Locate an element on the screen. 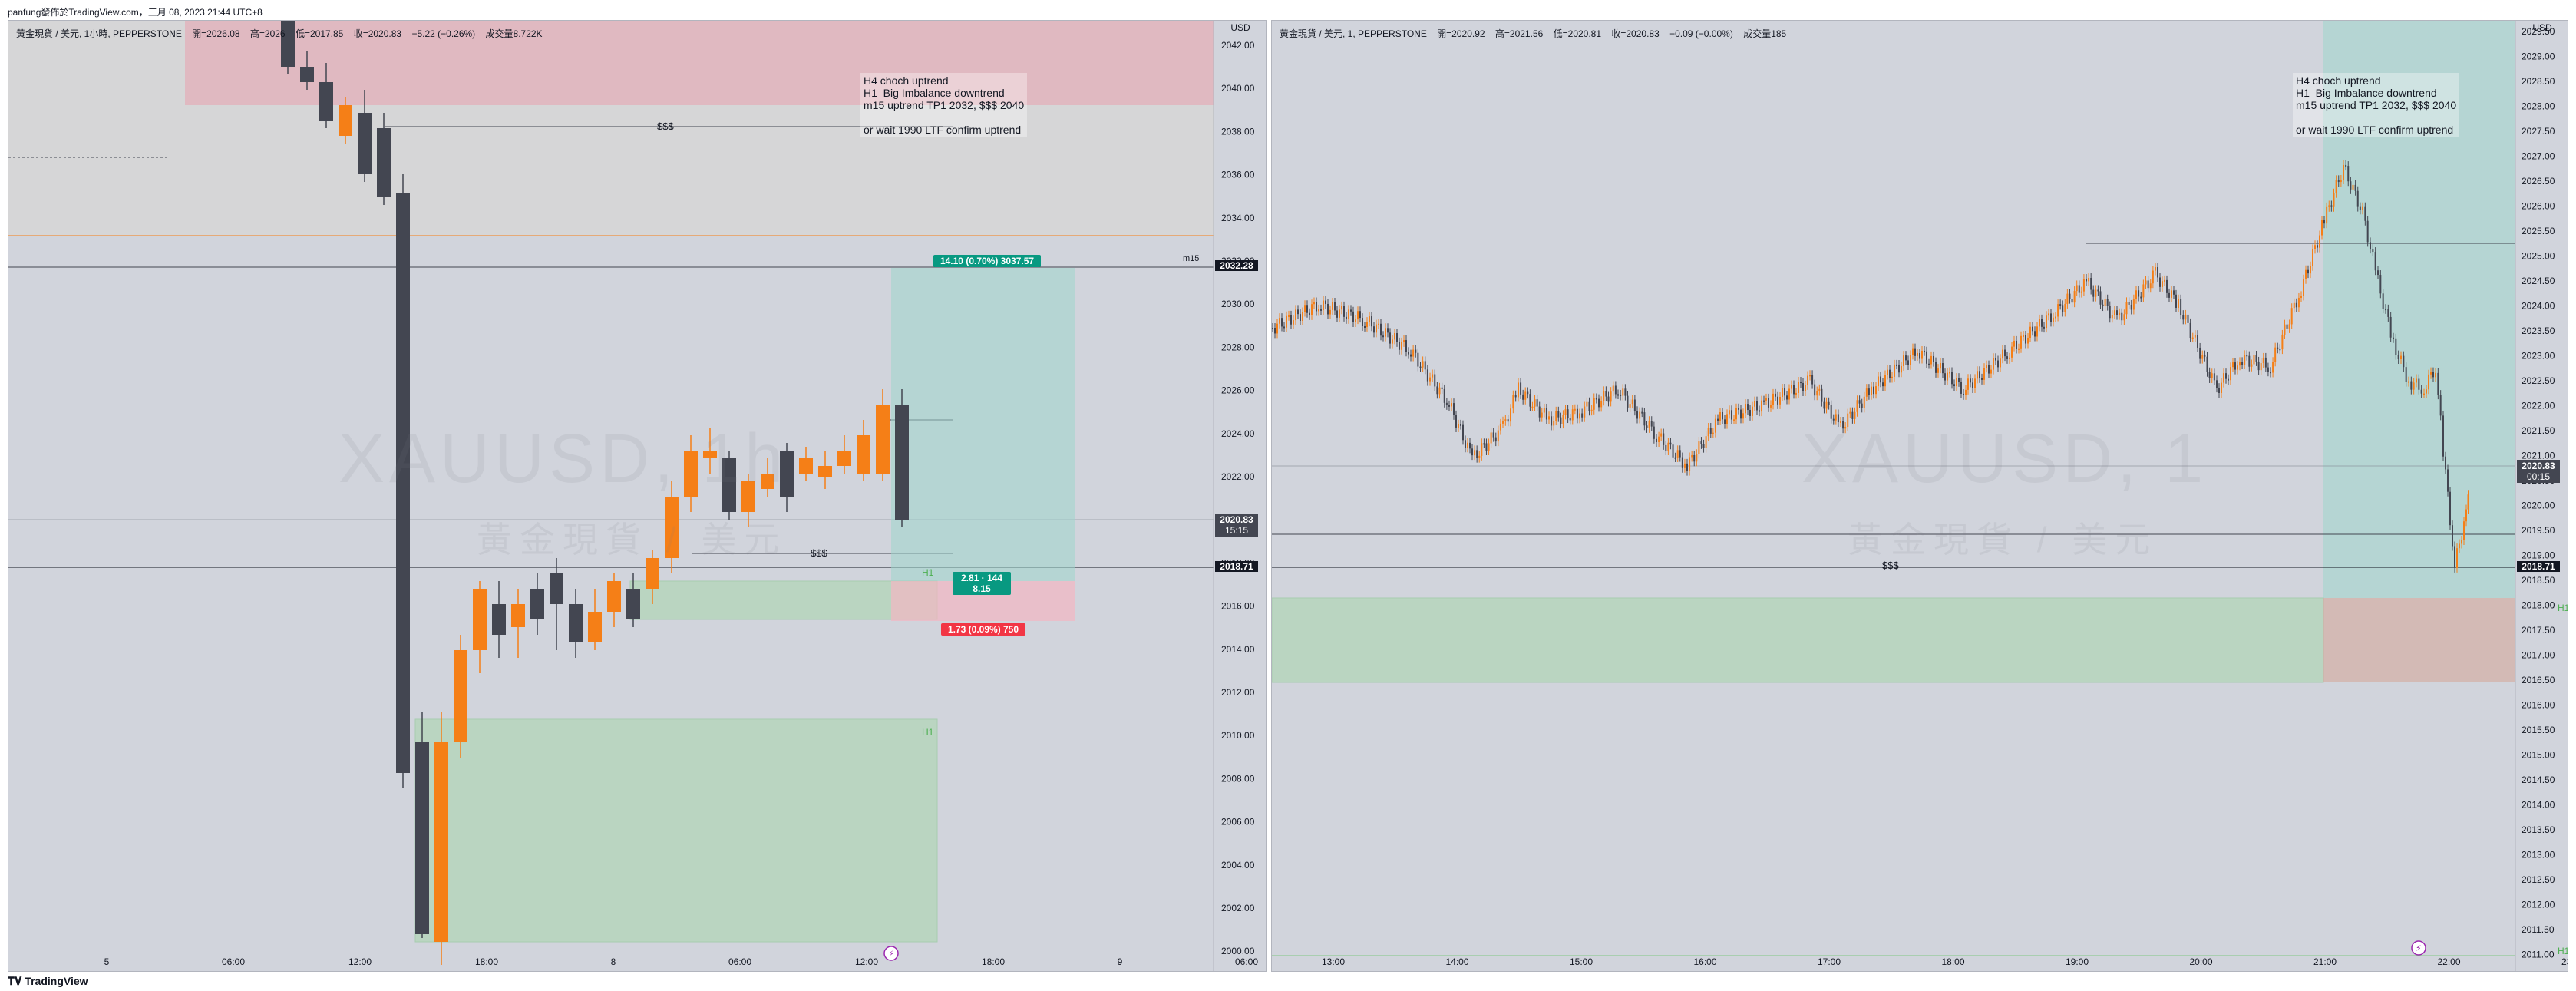  right-time-axis-tick: 20:00 is located at coordinates (2200, 961).